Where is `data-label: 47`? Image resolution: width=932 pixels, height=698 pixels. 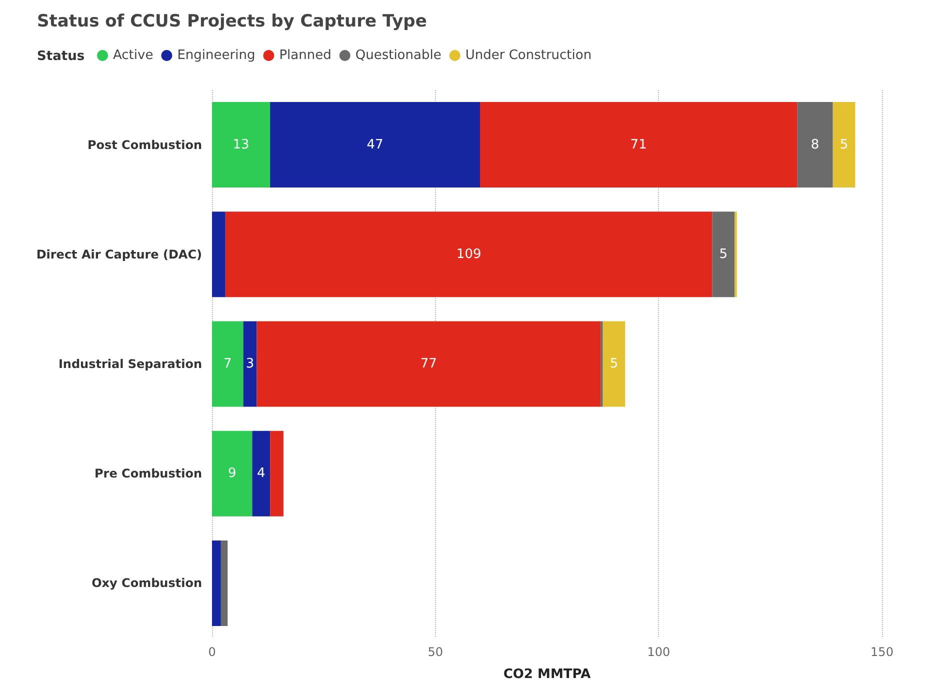 data-label: 47 is located at coordinates (375, 144).